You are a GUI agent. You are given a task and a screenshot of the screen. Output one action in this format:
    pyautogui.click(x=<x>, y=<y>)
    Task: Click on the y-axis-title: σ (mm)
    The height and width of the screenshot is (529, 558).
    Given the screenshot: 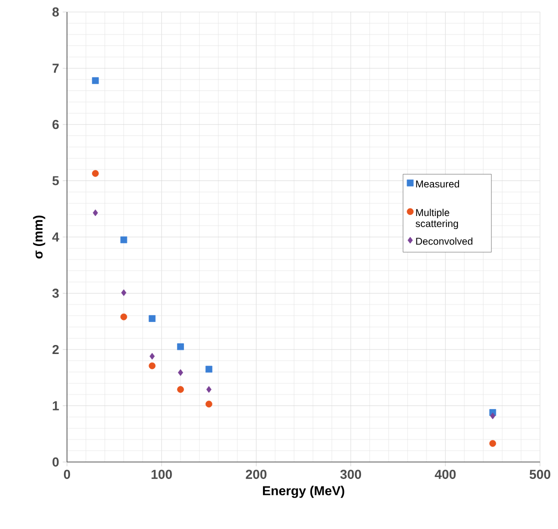 What is the action you would take?
    pyautogui.click(x=39, y=237)
    